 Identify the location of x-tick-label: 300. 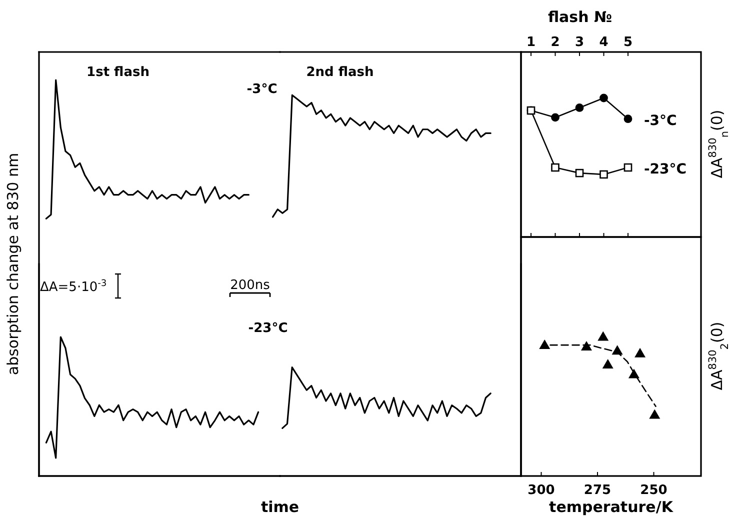
(541, 490).